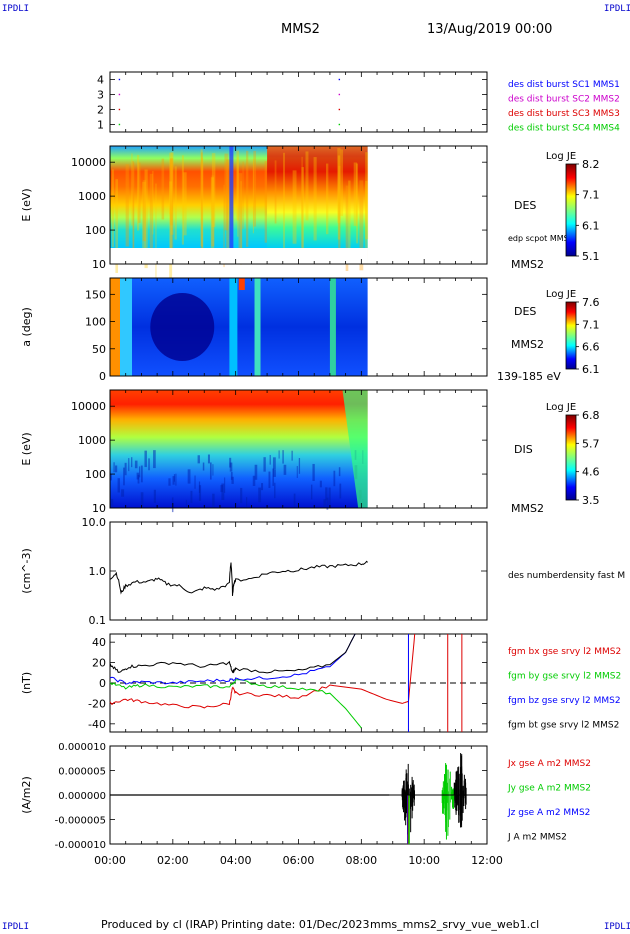 The width and height of the screenshot is (630, 934). What do you see at coordinates (490, 29) in the screenshot?
I see `date-title: 13/Aug/2019 00:00` at bounding box center [490, 29].